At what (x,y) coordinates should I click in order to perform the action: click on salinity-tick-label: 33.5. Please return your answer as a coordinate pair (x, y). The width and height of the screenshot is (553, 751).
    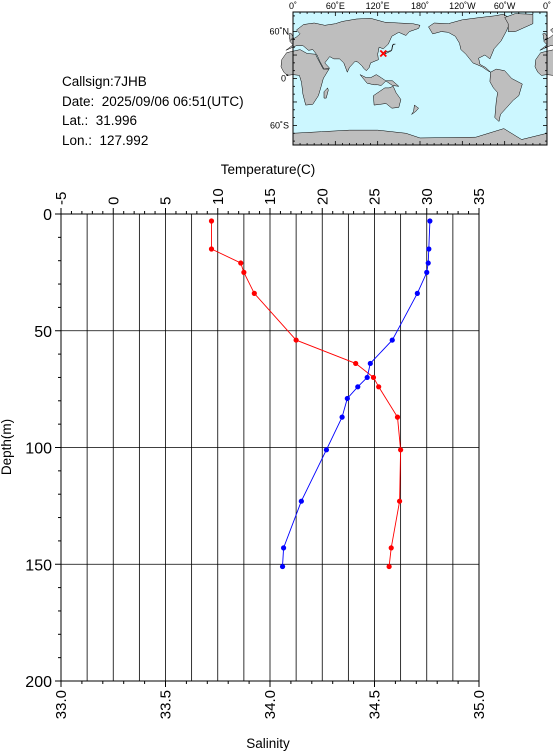
    Looking at the image, I should click on (166, 704).